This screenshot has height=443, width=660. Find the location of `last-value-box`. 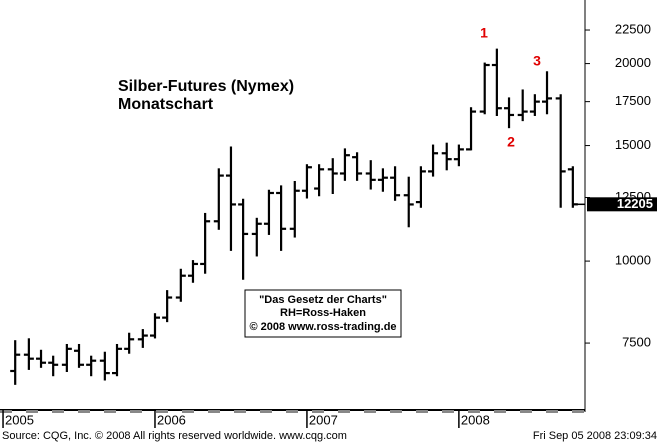

last-value-box is located at coordinates (622, 204).